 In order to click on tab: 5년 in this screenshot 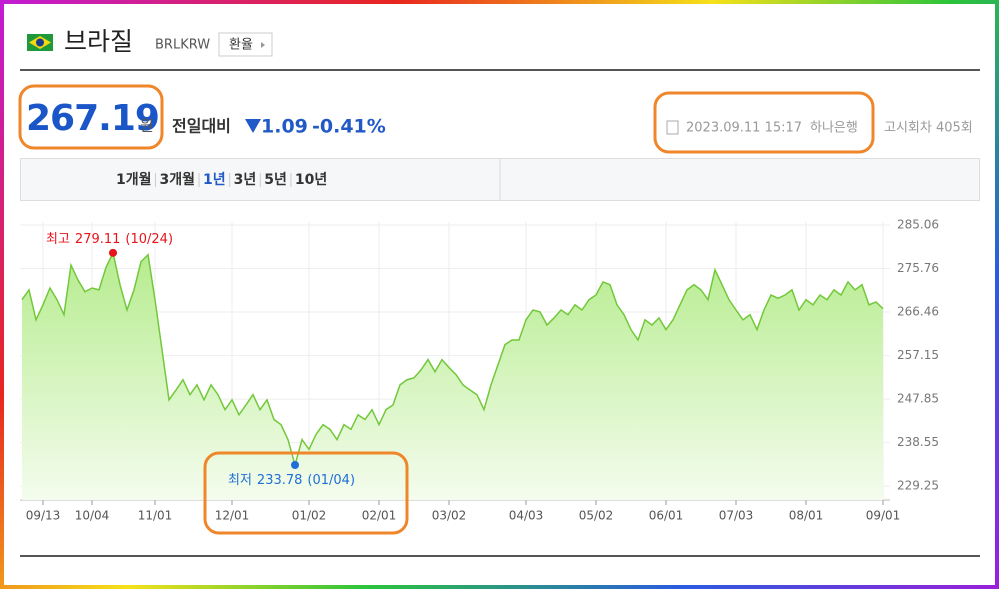, I will do `click(275, 180)`.